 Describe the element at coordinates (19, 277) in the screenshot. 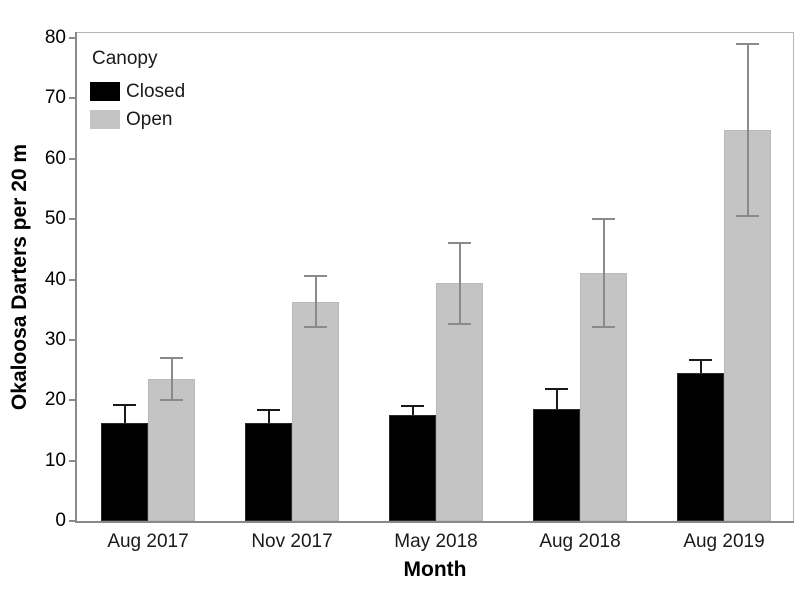

I see `y-axis-title: Okaloosa Darters per 20 m` at that location.